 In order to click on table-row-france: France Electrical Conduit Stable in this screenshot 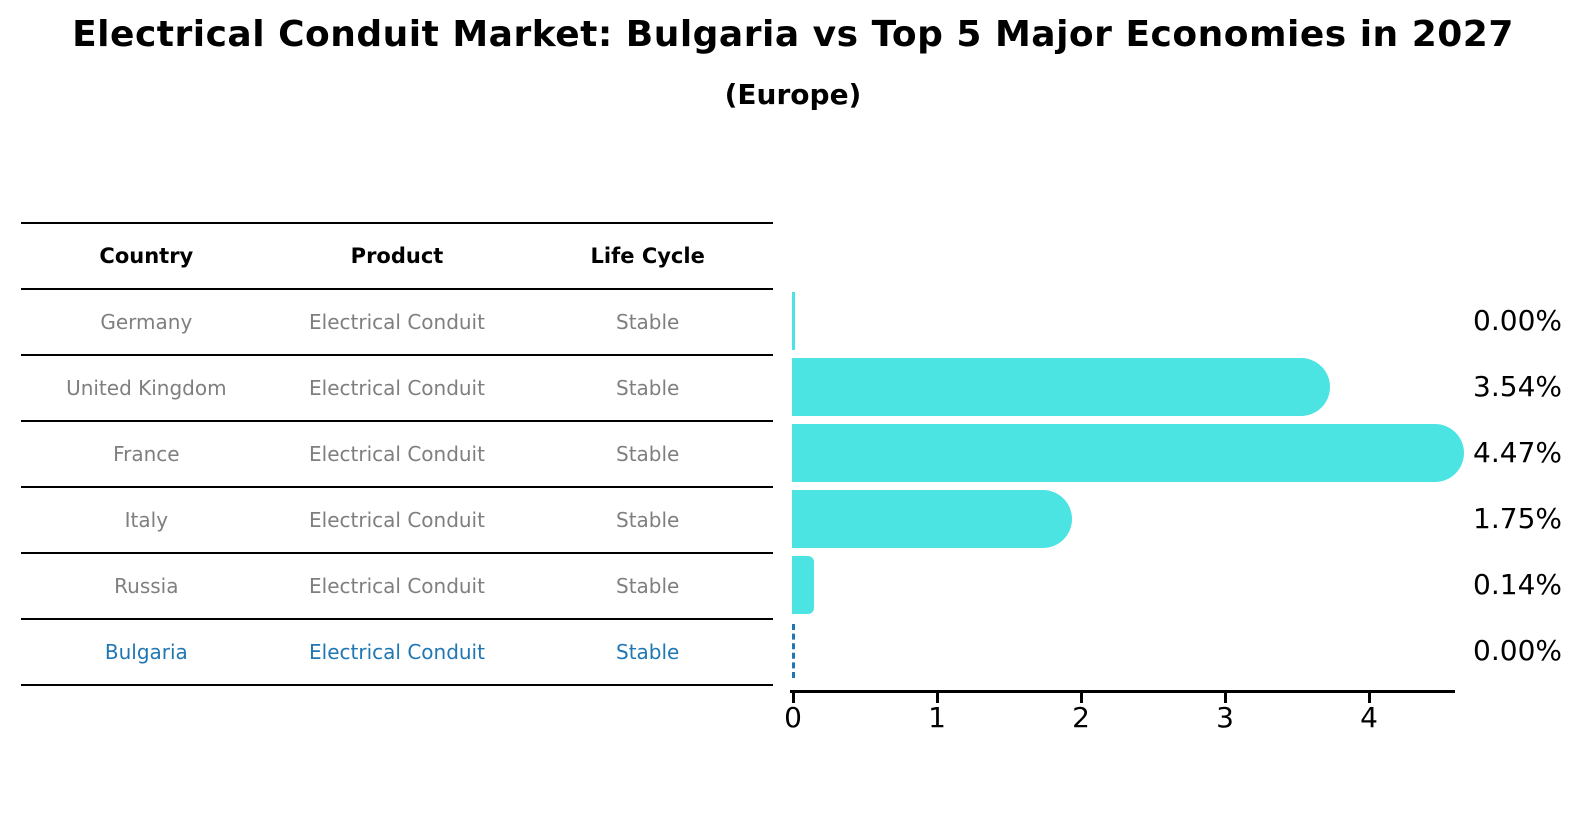, I will do `click(397, 455)`.